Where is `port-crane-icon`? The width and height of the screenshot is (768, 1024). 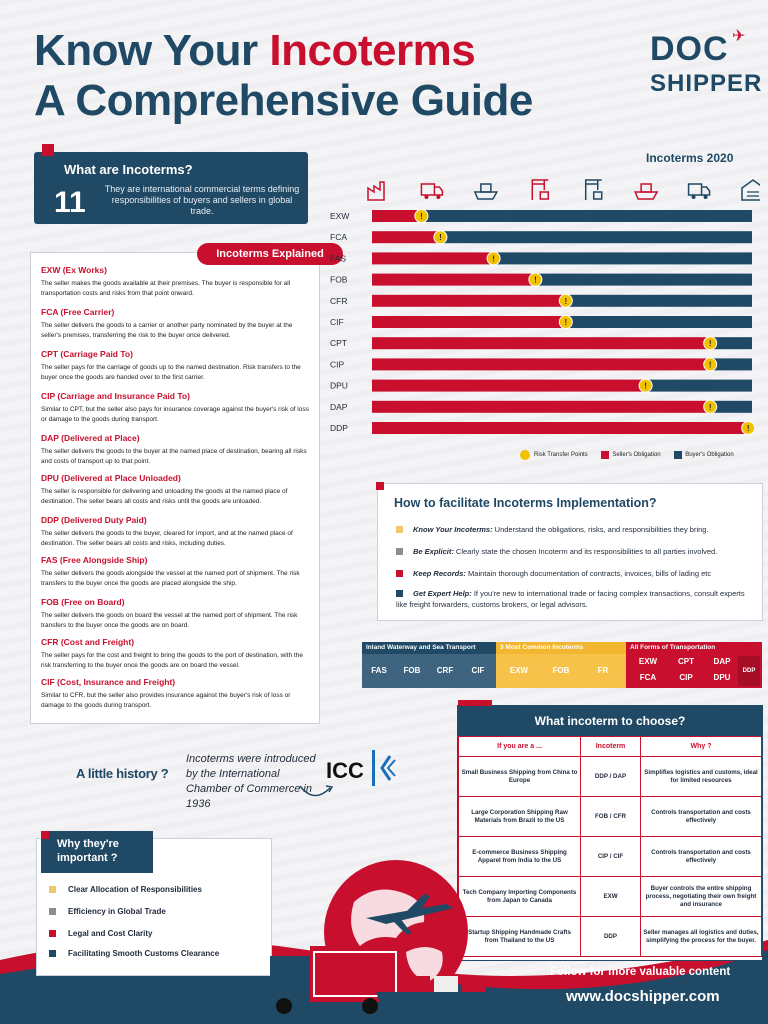
port-crane-icon is located at coordinates (540, 189).